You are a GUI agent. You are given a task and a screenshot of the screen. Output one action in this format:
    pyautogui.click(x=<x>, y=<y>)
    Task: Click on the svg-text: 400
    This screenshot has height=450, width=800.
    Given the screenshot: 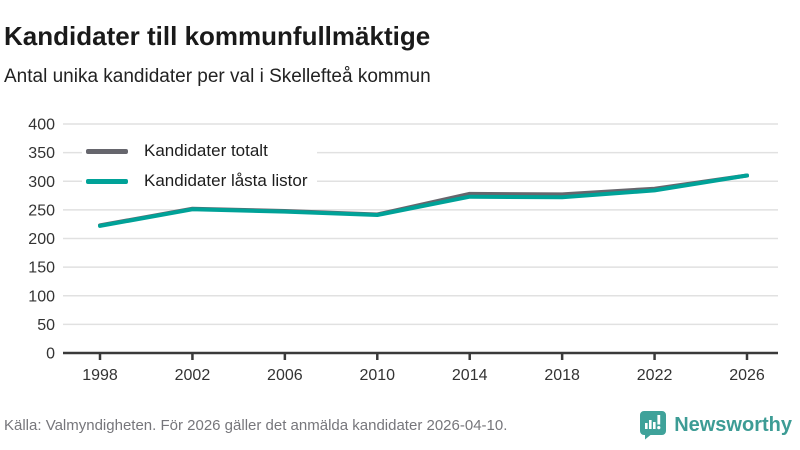 What is the action you would take?
    pyautogui.click(x=41, y=125)
    